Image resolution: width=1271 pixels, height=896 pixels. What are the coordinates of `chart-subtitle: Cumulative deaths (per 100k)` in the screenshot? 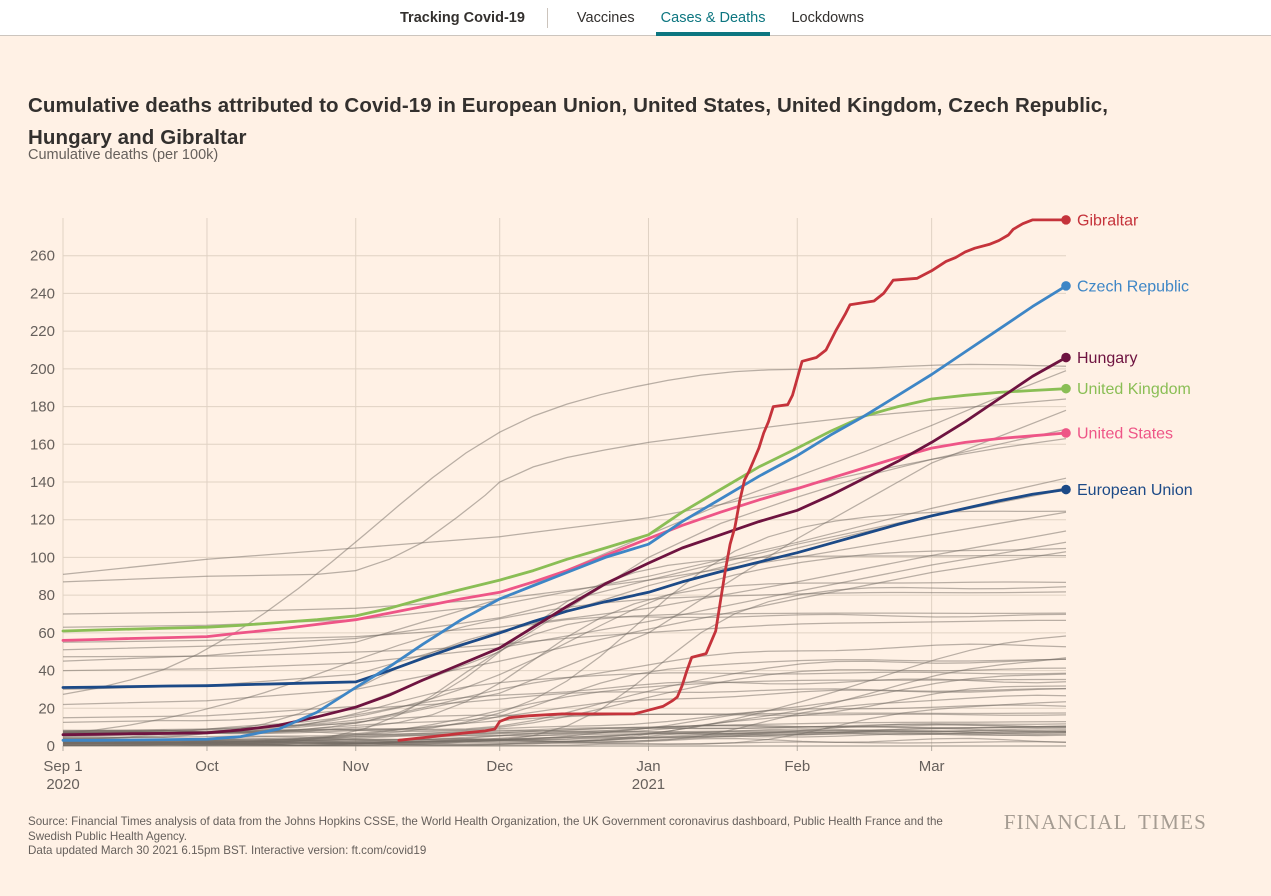 It's located at (123, 155).